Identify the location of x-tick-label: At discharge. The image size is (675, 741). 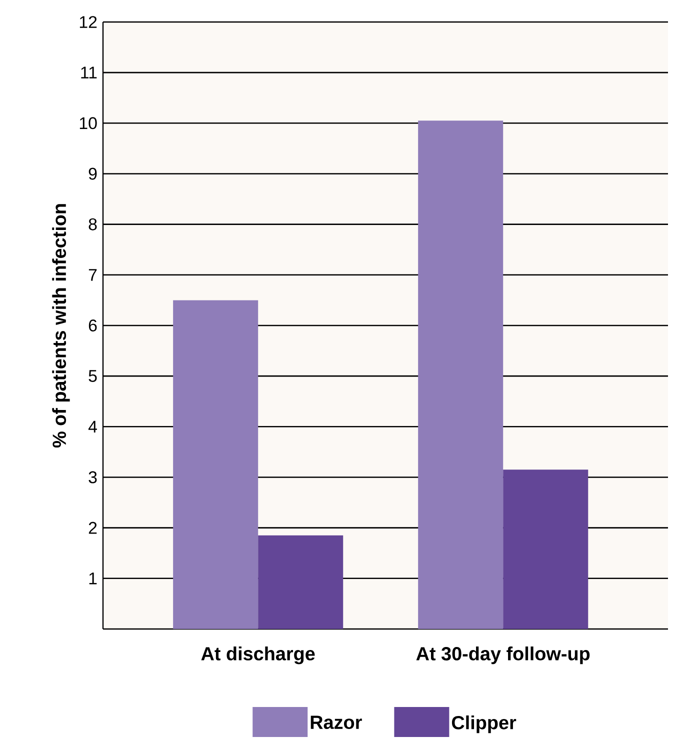
(258, 655).